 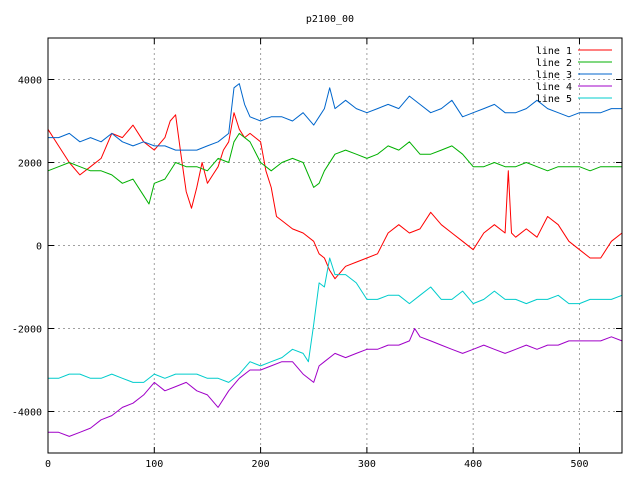 What do you see at coordinates (554, 87) in the screenshot?
I see `legend-label-4: line 4` at bounding box center [554, 87].